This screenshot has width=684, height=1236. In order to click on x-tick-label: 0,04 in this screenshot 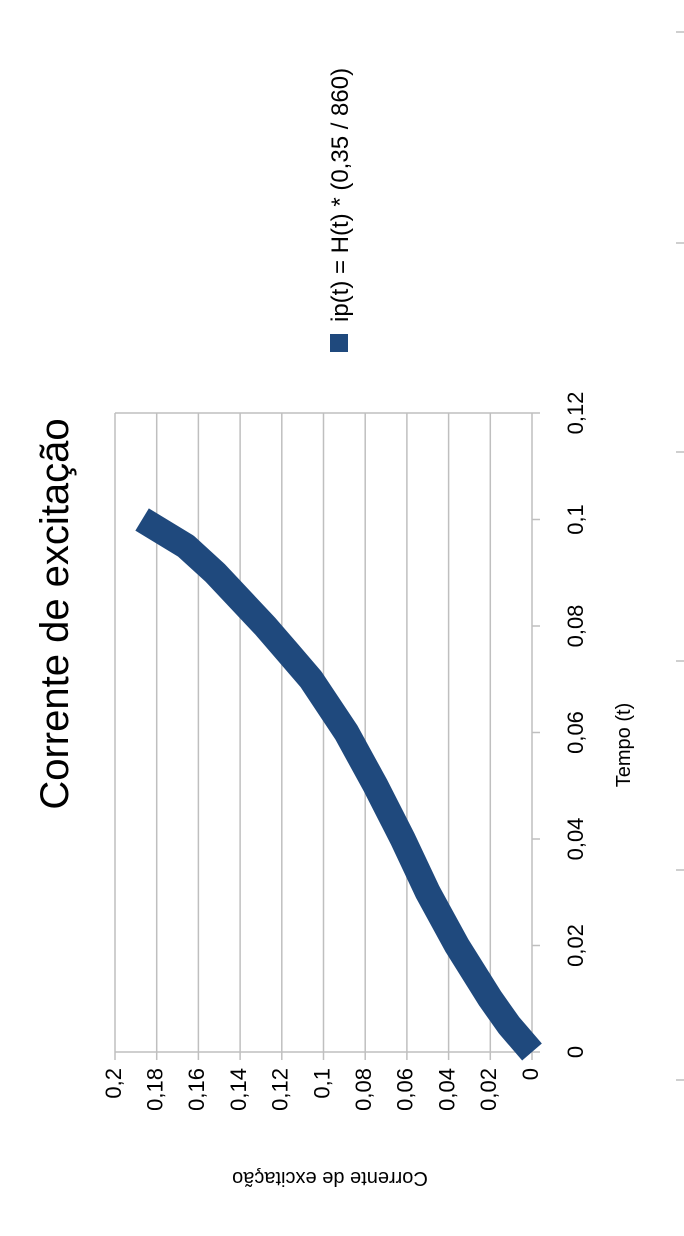, I will do `click(575, 839)`.